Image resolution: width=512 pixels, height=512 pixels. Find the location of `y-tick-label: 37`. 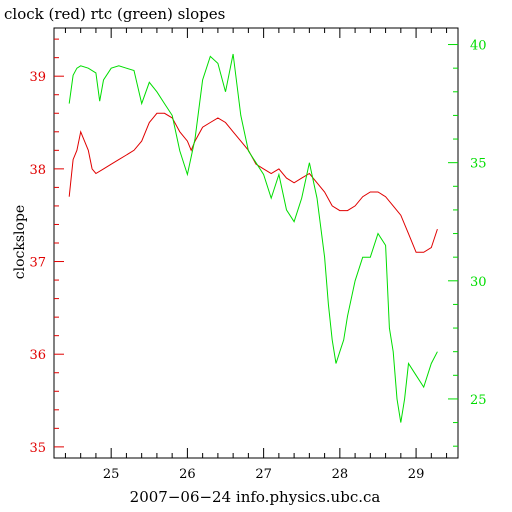

y-tick-label: 37 is located at coordinates (37, 263).